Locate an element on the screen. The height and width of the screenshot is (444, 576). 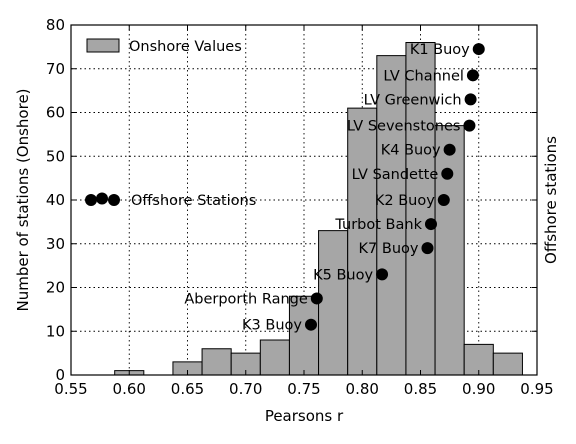
station-label: K5 Buoy is located at coordinates (343, 275).